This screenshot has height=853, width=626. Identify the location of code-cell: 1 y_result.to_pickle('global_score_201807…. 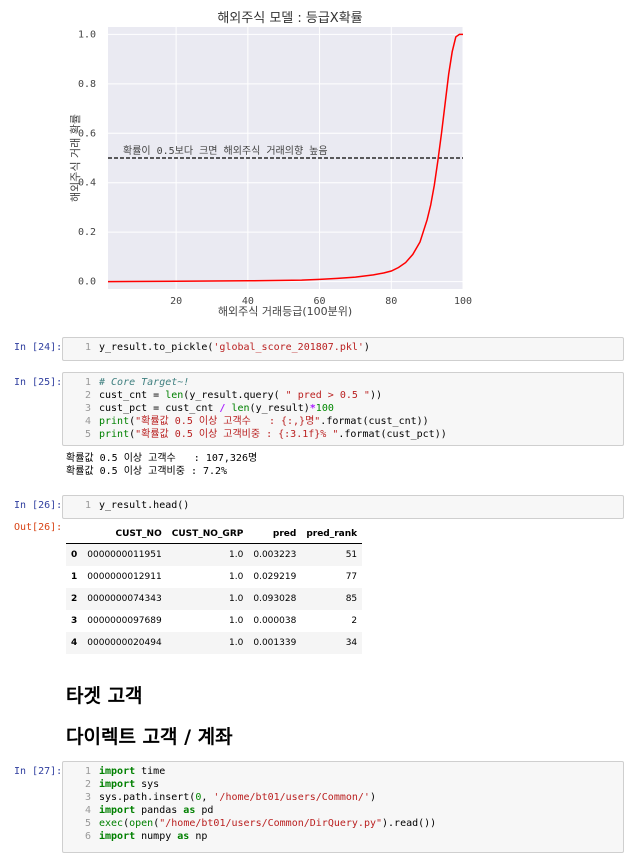
(343, 349).